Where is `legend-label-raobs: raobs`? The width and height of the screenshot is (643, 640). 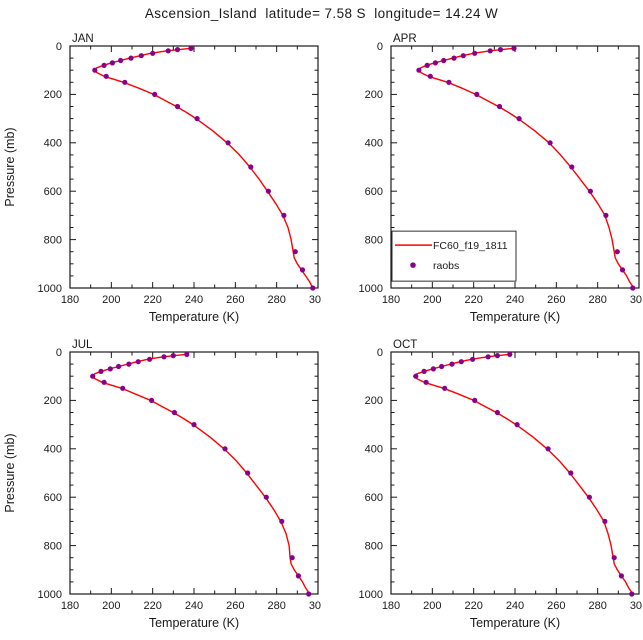 legend-label-raobs: raobs is located at coordinates (446, 266).